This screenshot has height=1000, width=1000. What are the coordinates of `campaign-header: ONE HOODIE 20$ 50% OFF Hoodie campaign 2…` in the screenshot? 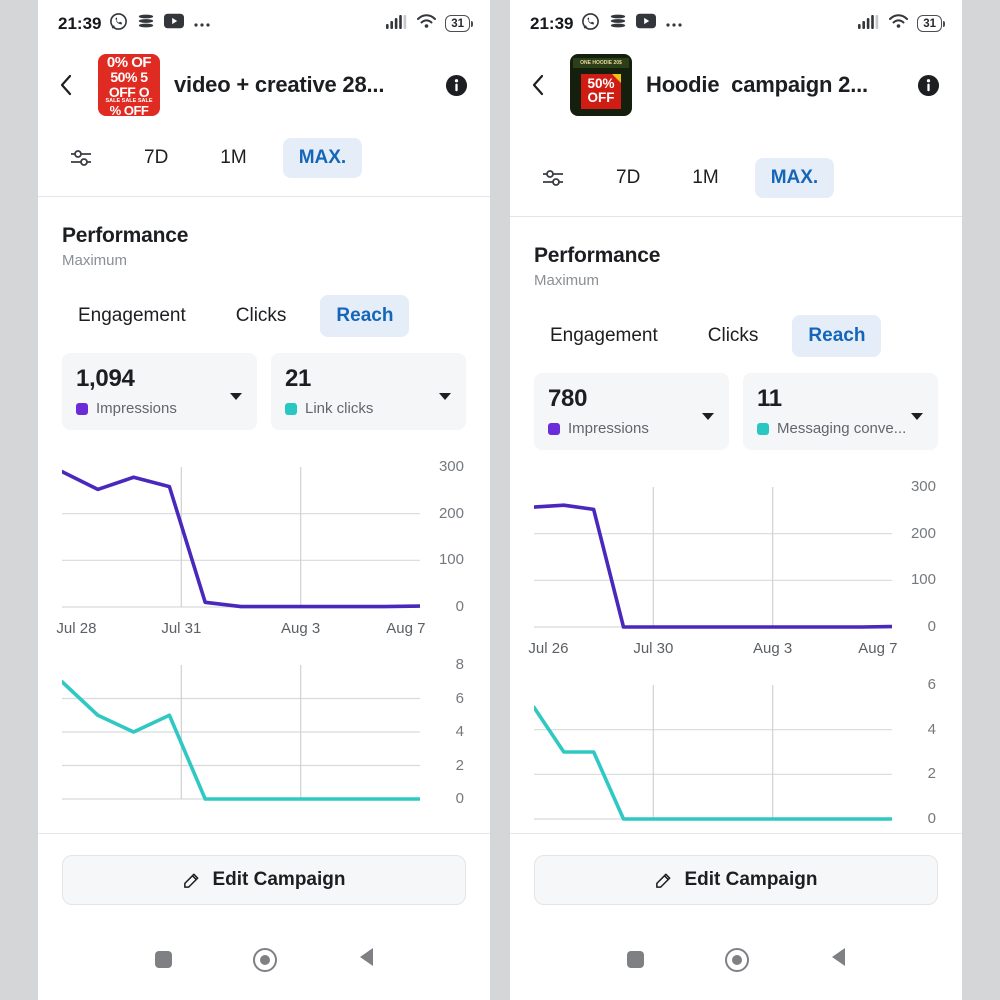 It's located at (736, 83).